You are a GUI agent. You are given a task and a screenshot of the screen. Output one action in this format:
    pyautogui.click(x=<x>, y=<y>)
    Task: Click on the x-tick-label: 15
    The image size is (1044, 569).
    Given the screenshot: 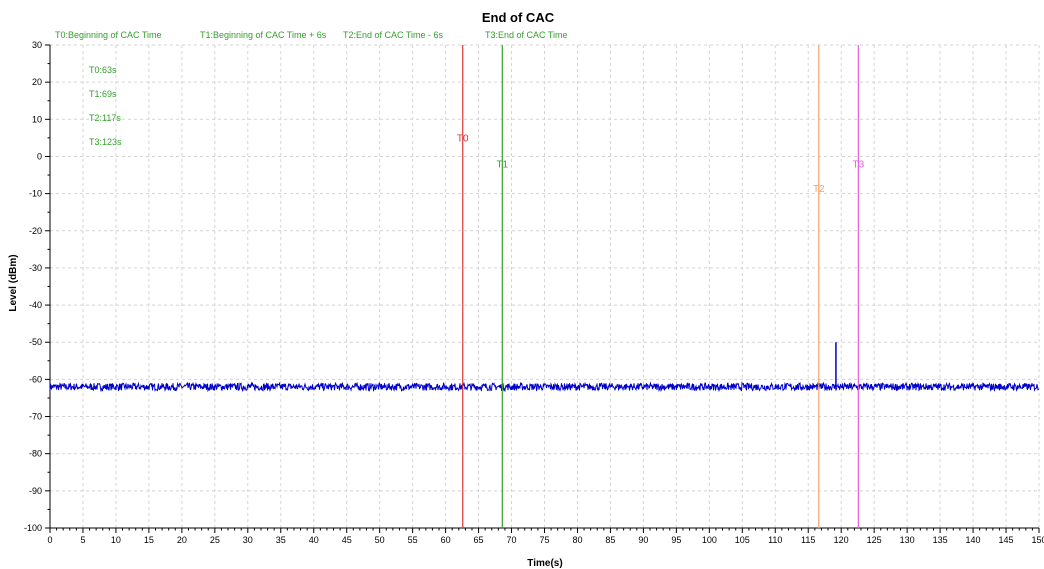 What is the action you would take?
    pyautogui.click(x=149, y=540)
    